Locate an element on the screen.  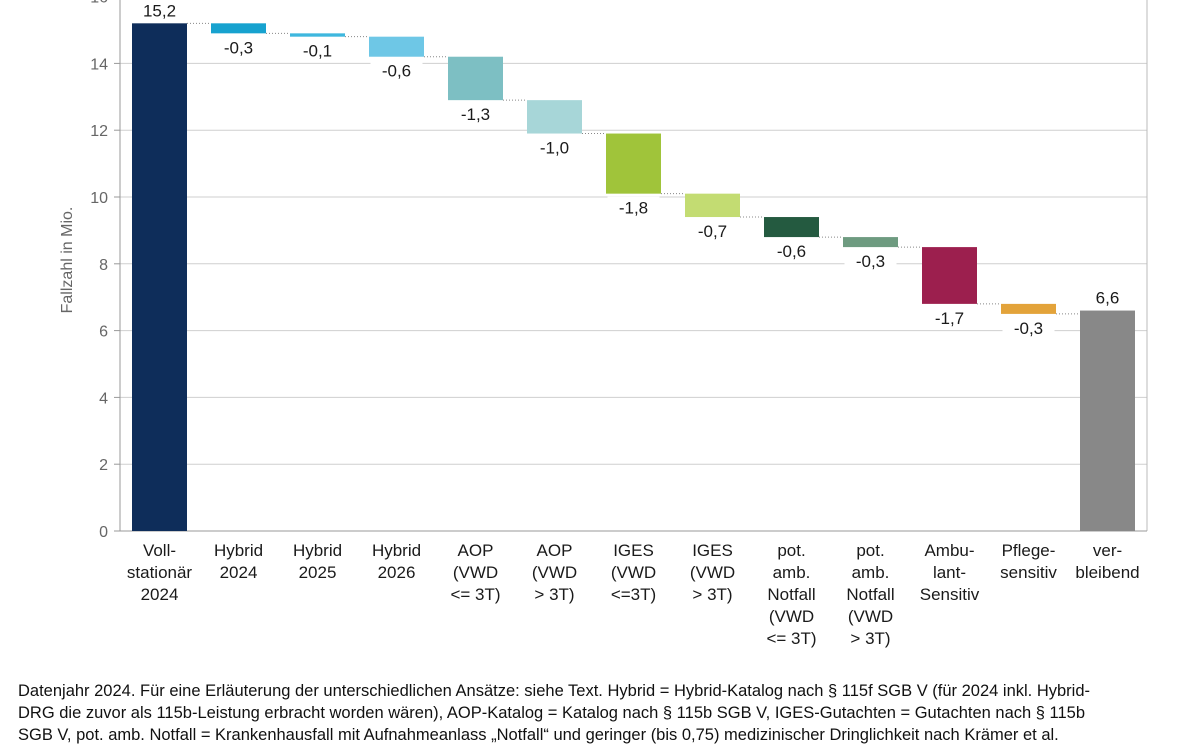
y-tick-label: 12 is located at coordinates (99, 131).